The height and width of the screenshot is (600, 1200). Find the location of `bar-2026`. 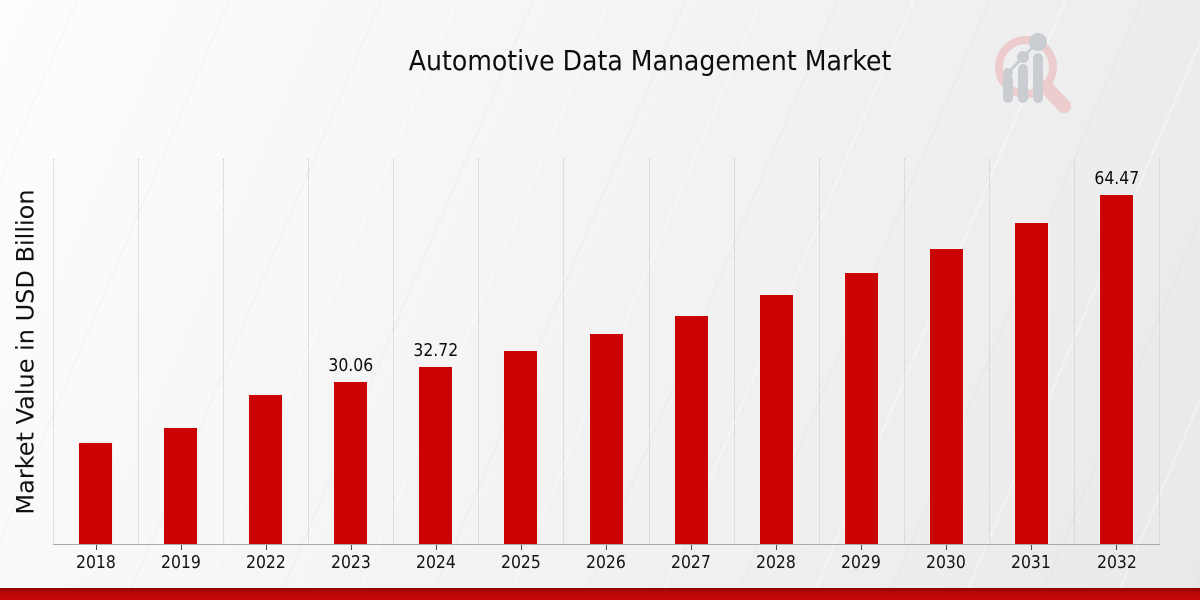

bar-2026 is located at coordinates (606, 438).